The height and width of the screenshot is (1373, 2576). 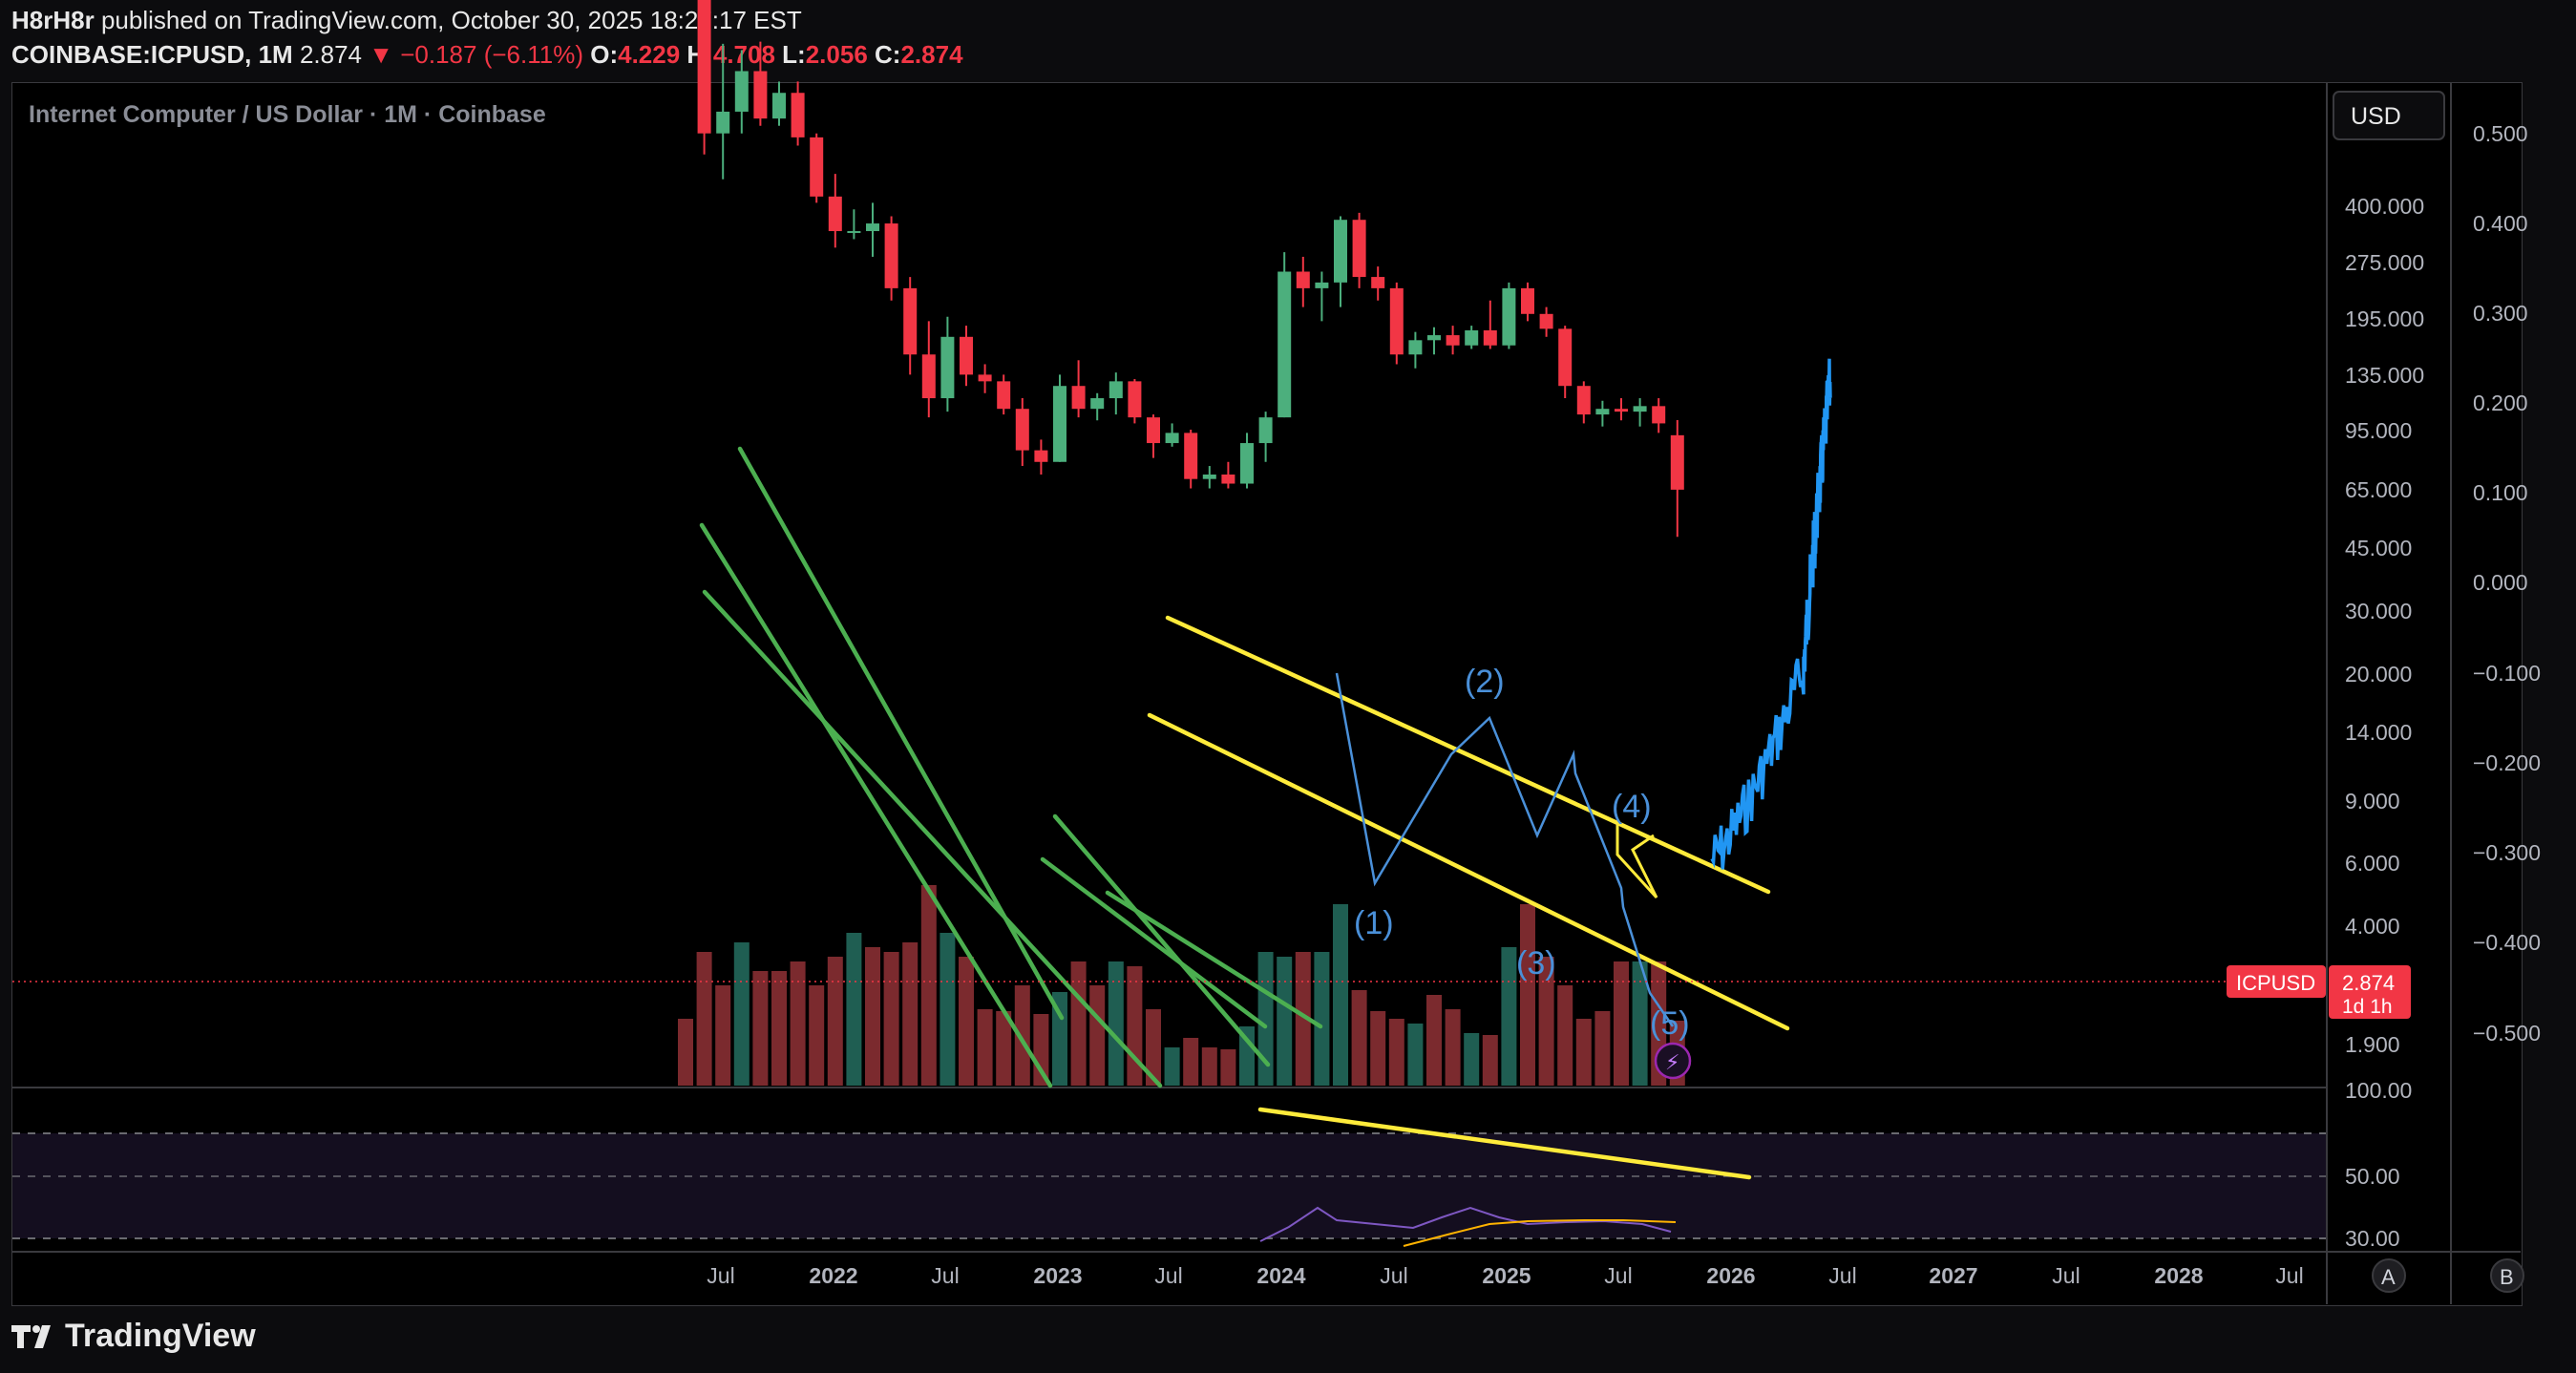 I want to click on lightning-glyph: ⚡, so click(x=1672, y=1063).